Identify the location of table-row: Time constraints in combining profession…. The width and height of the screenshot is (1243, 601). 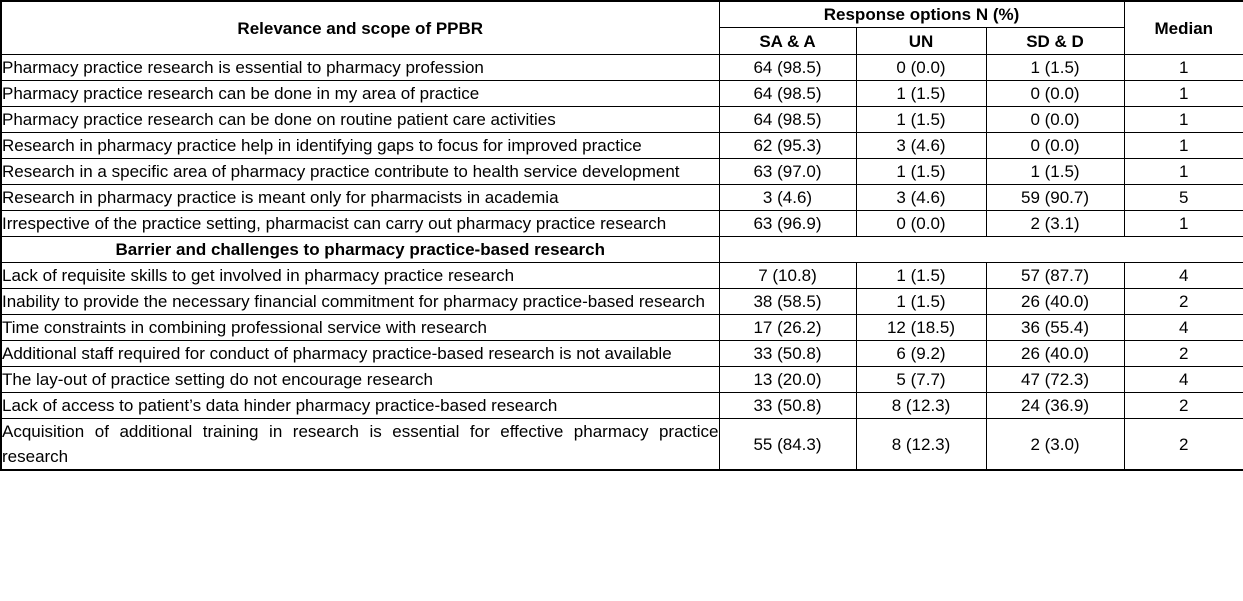
(621, 327).